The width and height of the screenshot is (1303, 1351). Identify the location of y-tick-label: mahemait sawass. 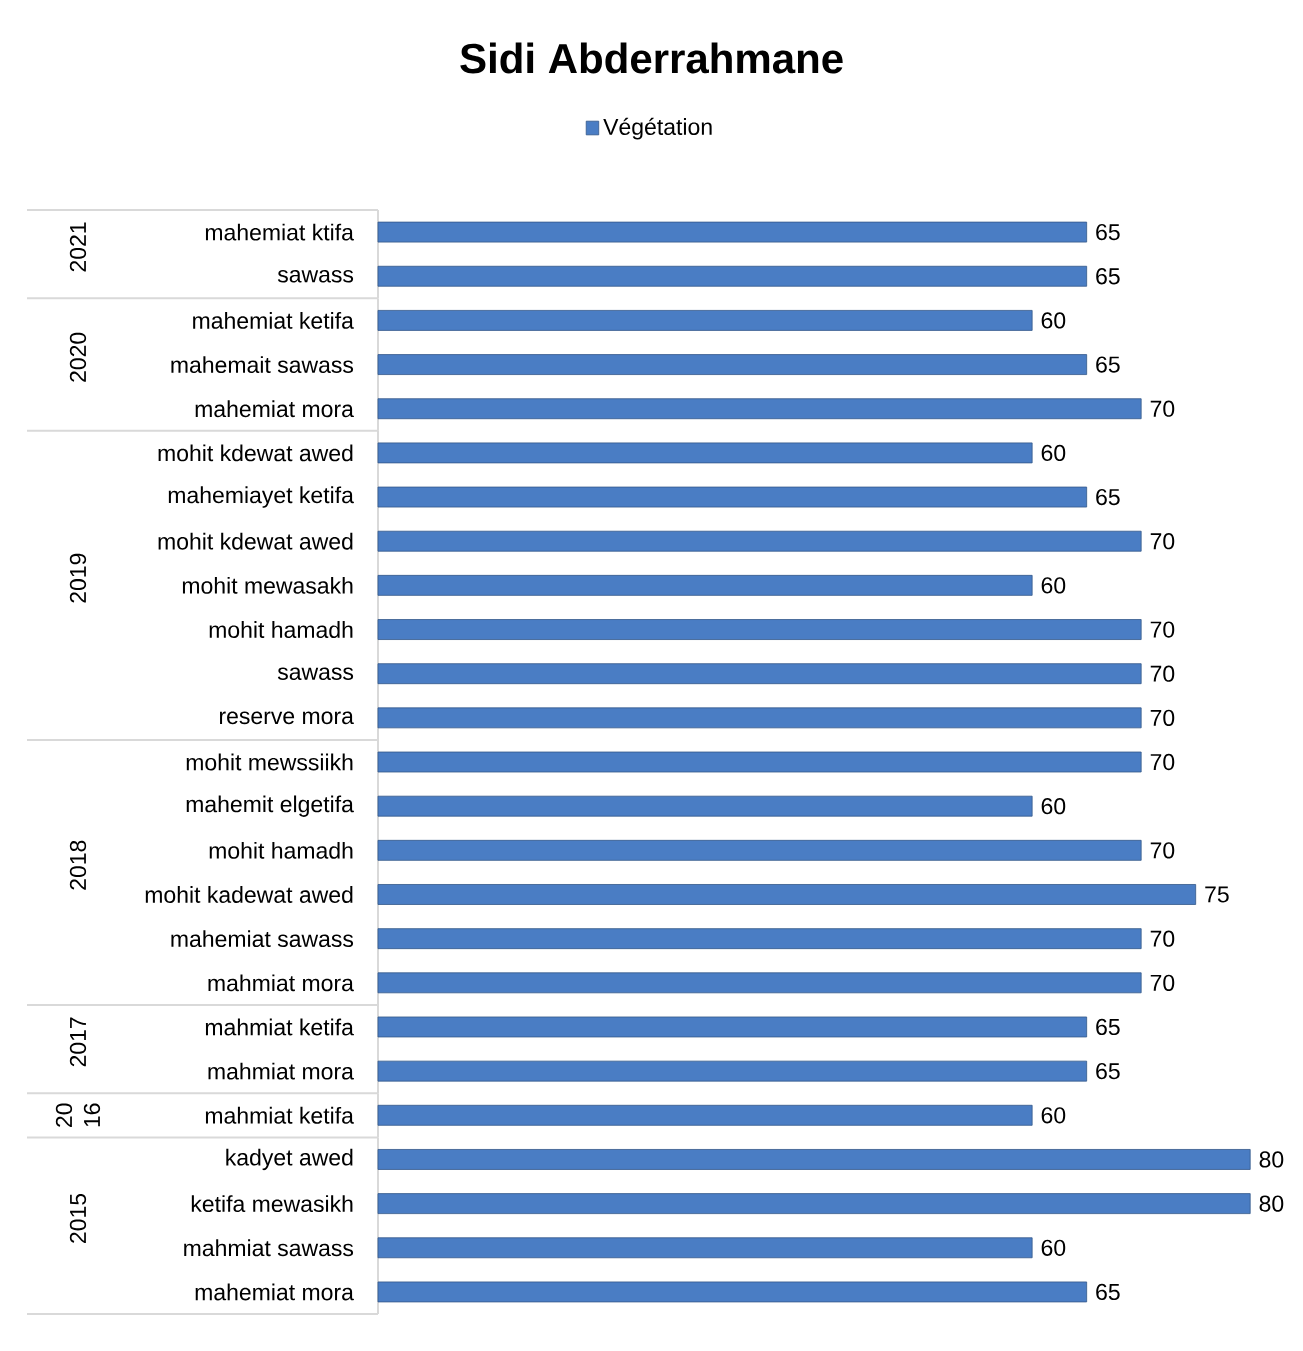
(262, 365).